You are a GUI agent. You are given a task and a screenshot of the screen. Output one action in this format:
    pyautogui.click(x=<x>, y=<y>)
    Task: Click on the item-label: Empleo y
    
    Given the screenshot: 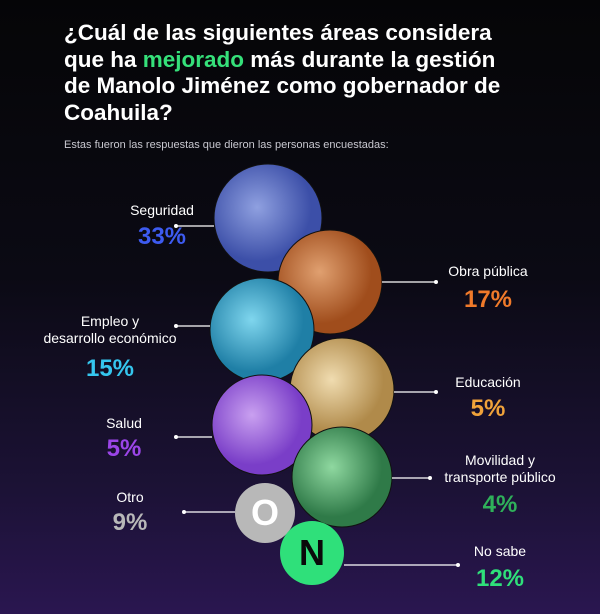 What is the action you would take?
    pyautogui.click(x=110, y=321)
    